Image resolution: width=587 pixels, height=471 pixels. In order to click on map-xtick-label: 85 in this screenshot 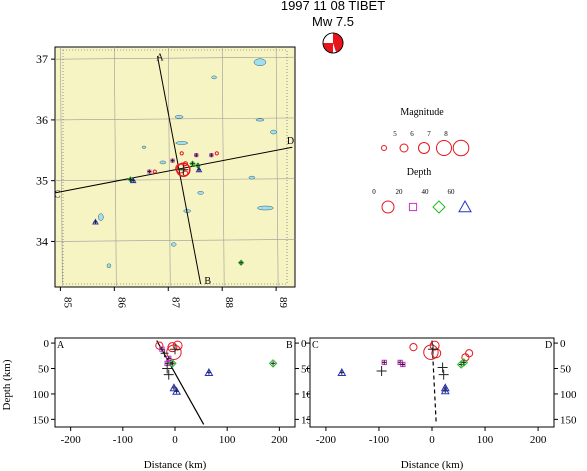, I will do `click(67, 303)`.